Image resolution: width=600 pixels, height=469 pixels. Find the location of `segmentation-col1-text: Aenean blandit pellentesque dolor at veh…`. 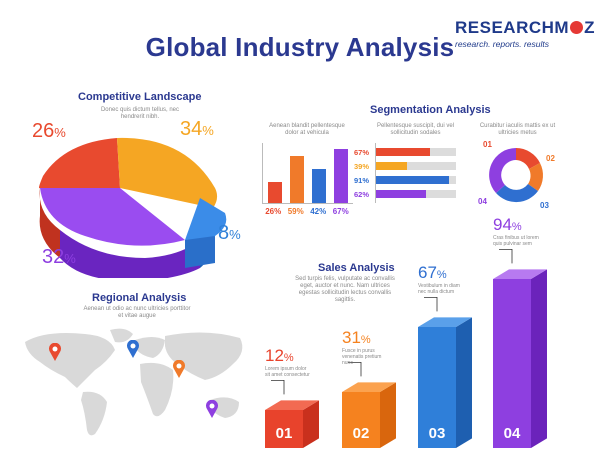

segmentation-col1-text: Aenean blandit pellentesque dolor at veh… is located at coordinates (307, 129).